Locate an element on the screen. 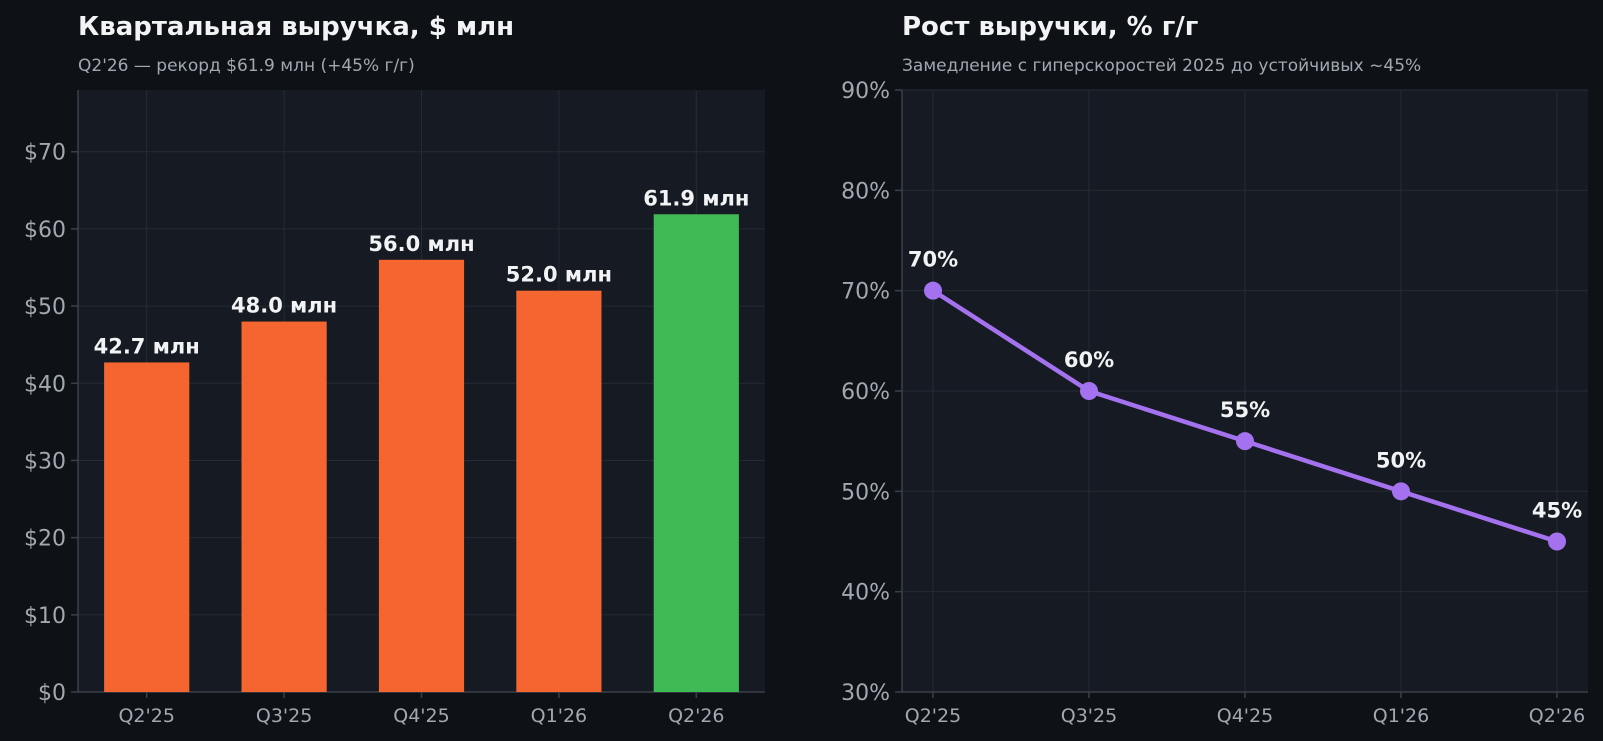  y-tick-label: $70 is located at coordinates (45, 153).